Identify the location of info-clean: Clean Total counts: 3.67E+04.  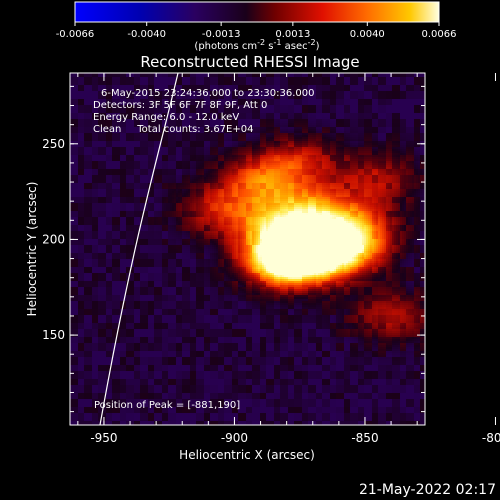
(173, 129).